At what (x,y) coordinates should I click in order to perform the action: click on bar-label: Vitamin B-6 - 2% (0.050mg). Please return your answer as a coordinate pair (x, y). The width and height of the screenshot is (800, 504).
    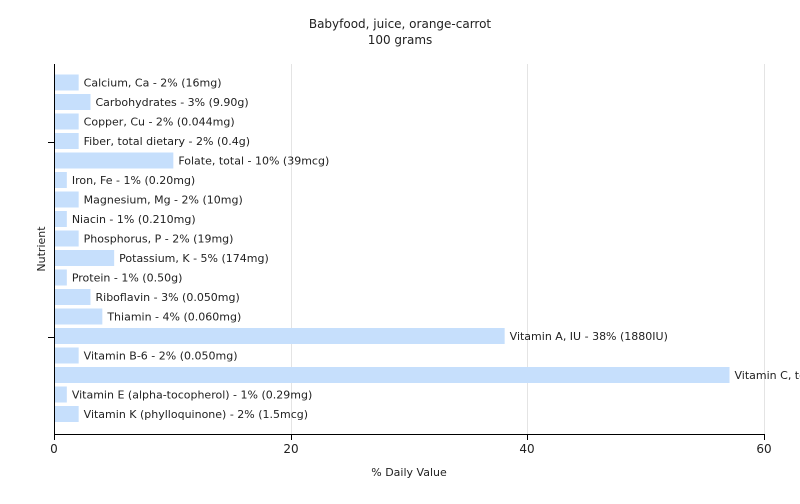
    Looking at the image, I should click on (161, 356).